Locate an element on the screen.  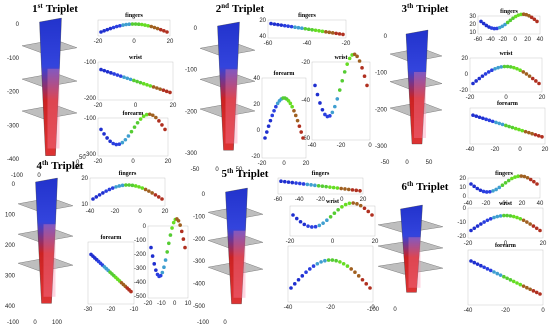
title-number: 1 is located at coordinates (35, 9).